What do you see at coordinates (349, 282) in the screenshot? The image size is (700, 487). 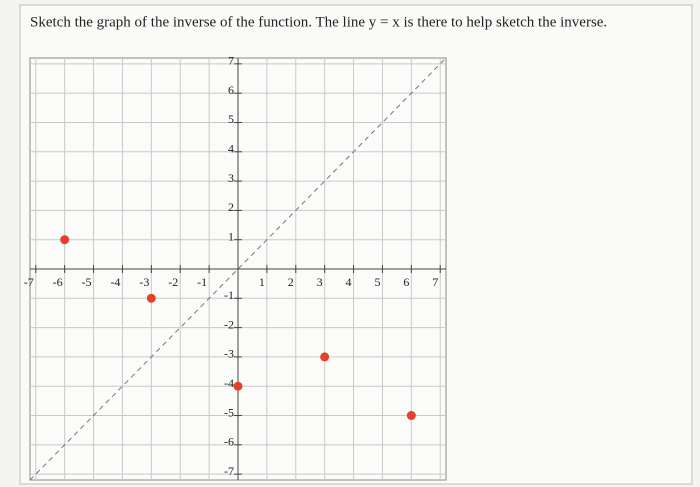 I see `x-tick-label: 4` at bounding box center [349, 282].